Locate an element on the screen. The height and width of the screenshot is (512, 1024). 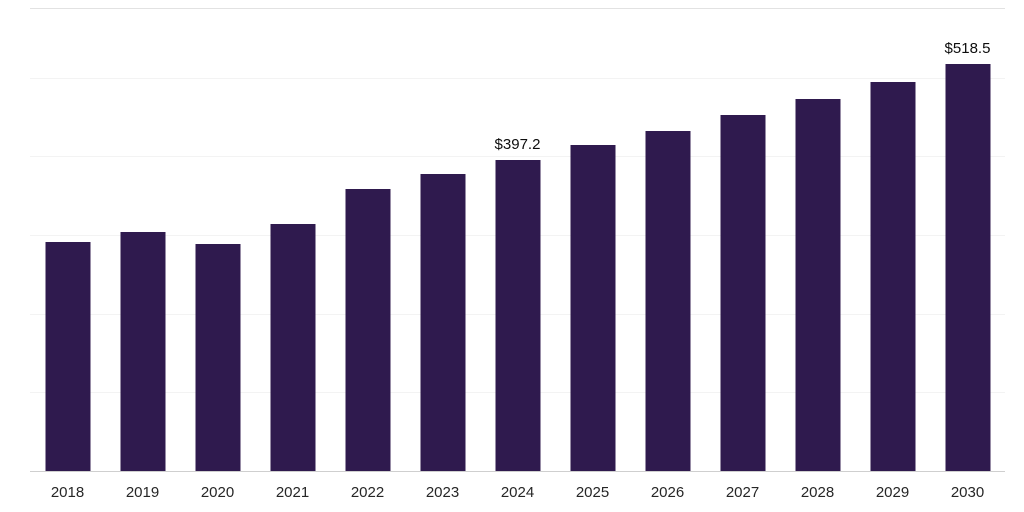
bar-slot-2018 is located at coordinates (67, 240).